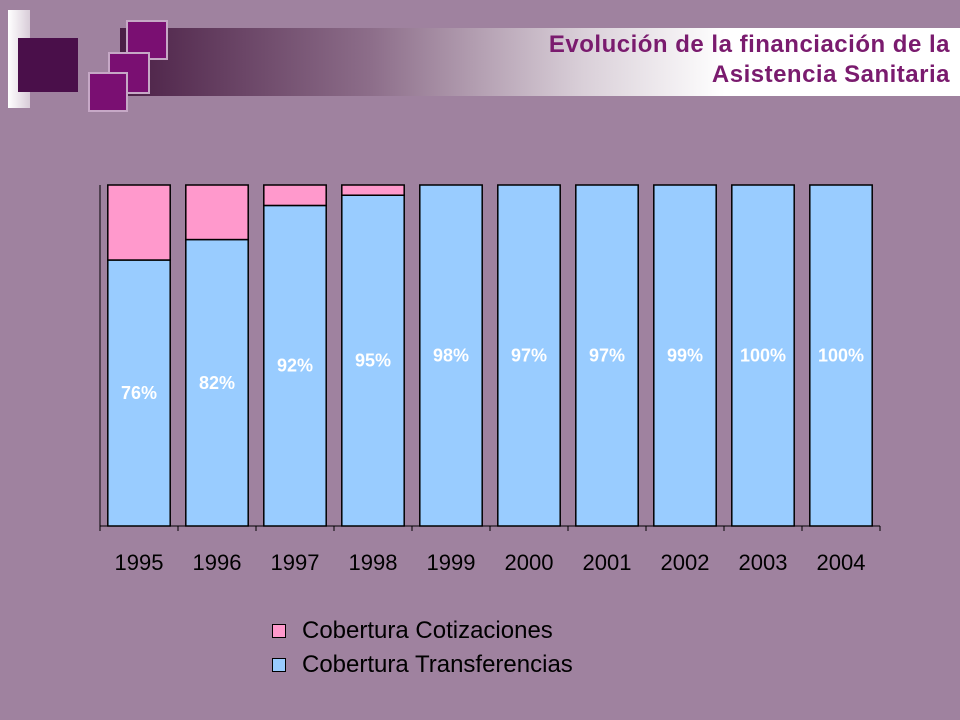 This screenshot has height=720, width=960. I want to click on x-tick-label-2000: 2000, so click(529, 562).